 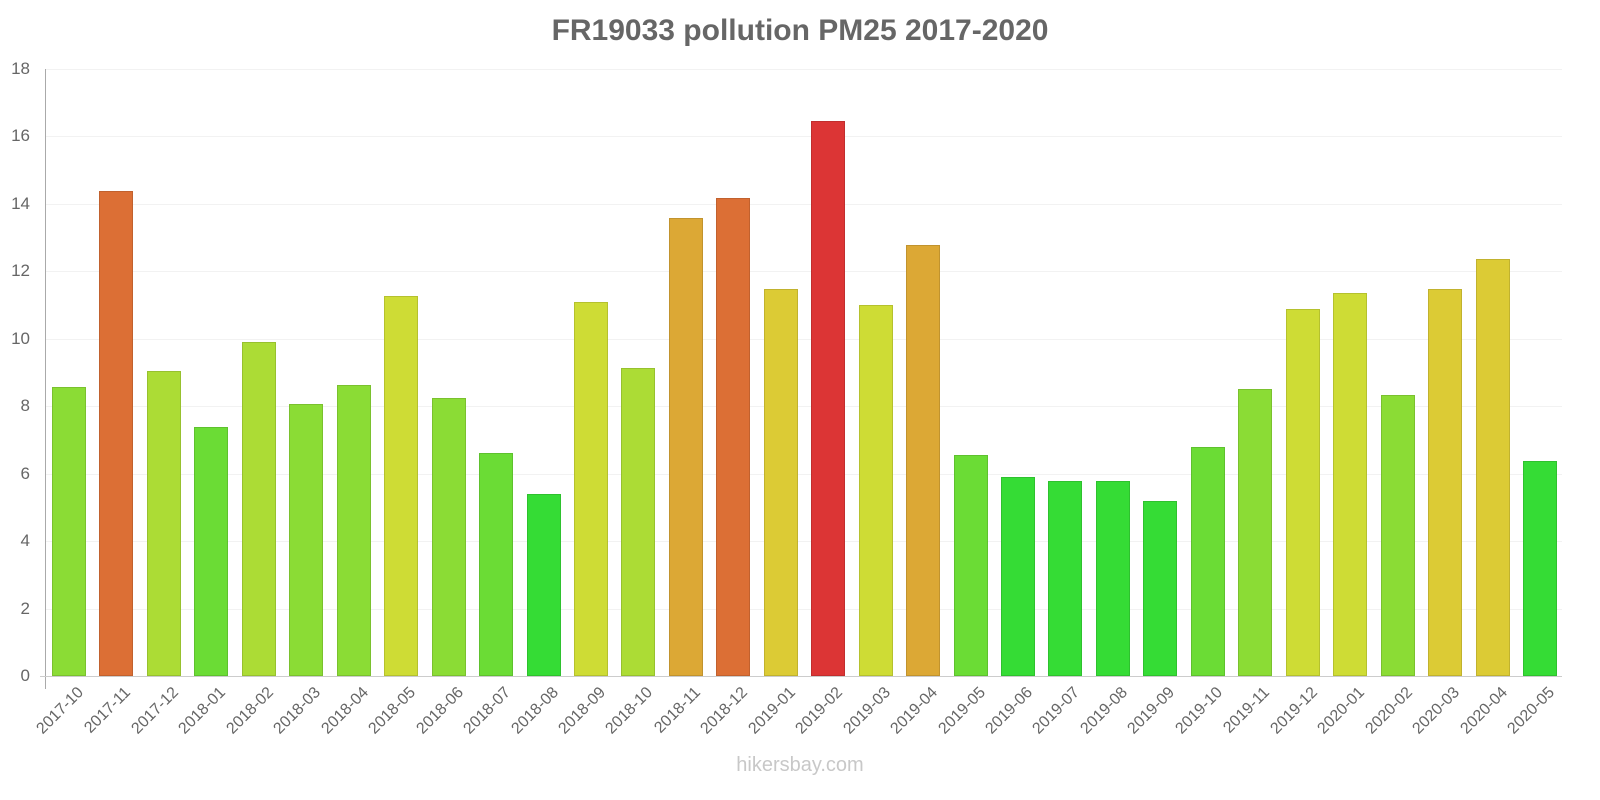 What do you see at coordinates (45, 379) in the screenshot?
I see `y-axis` at bounding box center [45, 379].